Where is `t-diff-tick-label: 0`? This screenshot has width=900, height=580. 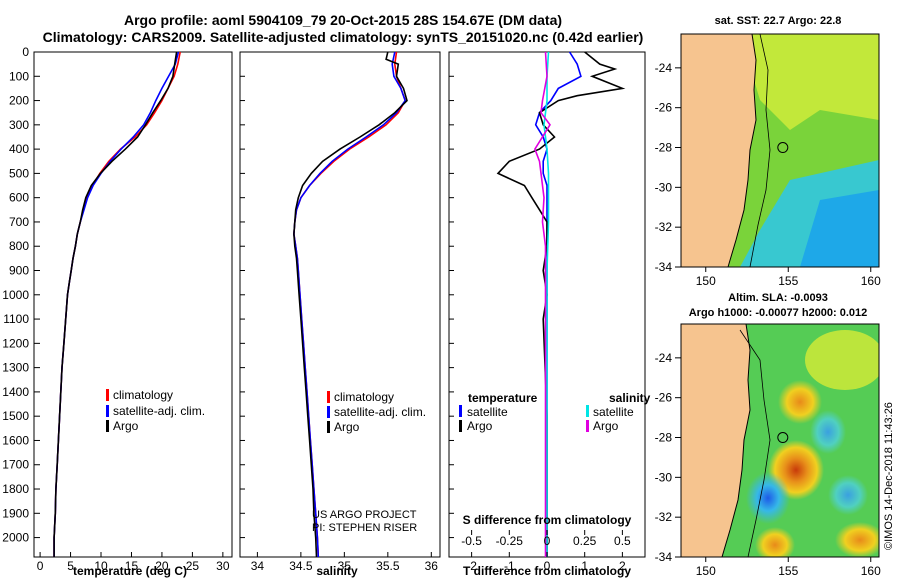 t-diff-tick-label: 0 is located at coordinates (547, 566).